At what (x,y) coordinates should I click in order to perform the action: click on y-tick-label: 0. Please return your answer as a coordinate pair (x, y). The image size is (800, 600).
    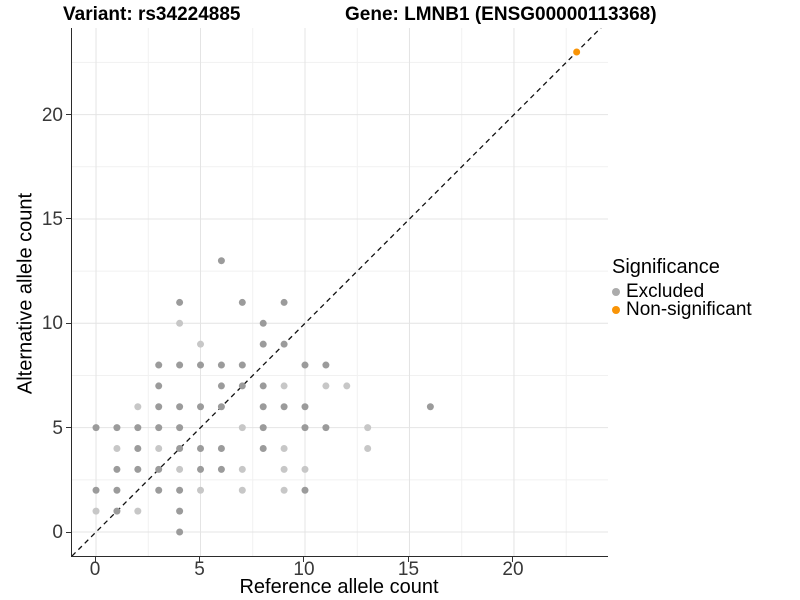
    Looking at the image, I should click on (57, 532).